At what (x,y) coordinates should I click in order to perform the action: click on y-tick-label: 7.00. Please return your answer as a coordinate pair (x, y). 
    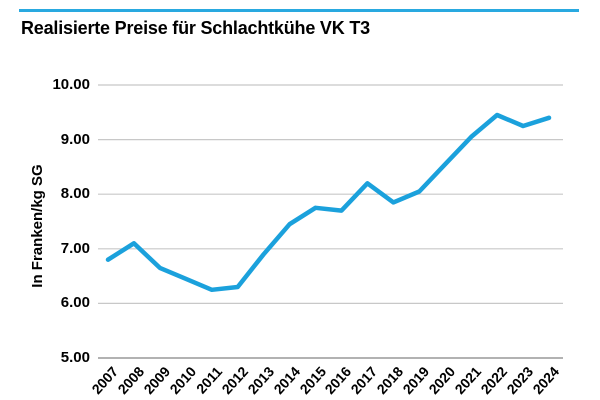
    Looking at the image, I should click on (75, 248).